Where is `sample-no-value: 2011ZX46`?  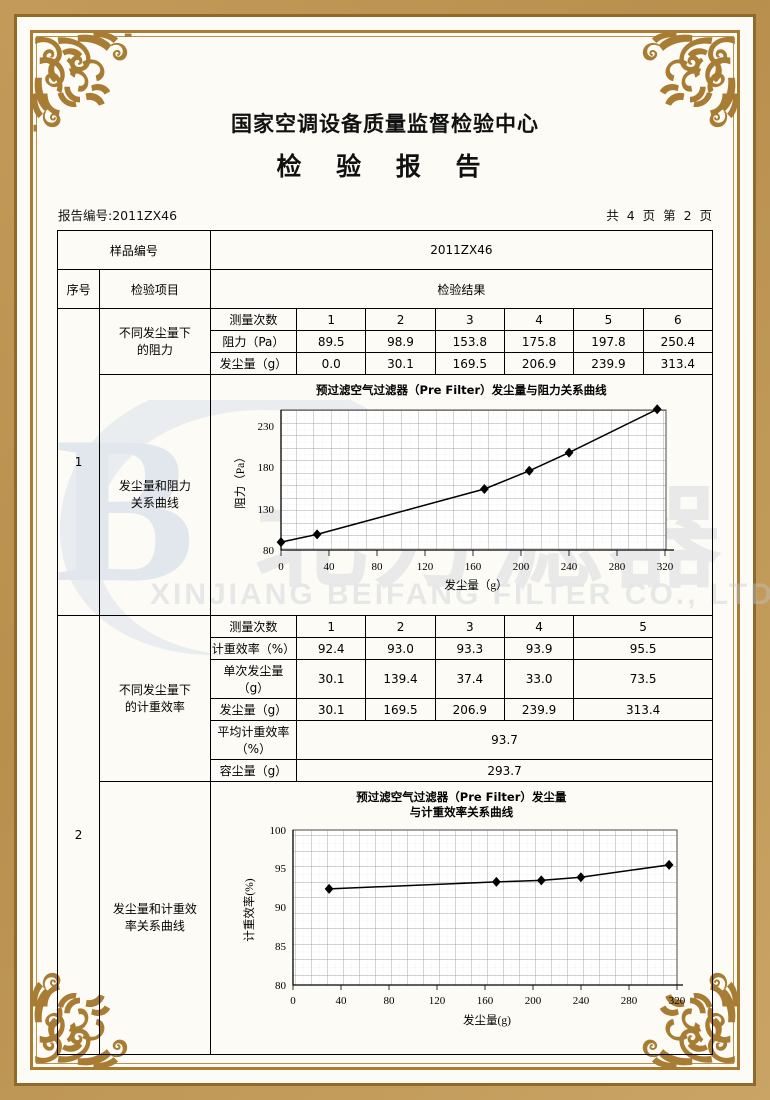
sample-no-value: 2011ZX46 is located at coordinates (461, 250).